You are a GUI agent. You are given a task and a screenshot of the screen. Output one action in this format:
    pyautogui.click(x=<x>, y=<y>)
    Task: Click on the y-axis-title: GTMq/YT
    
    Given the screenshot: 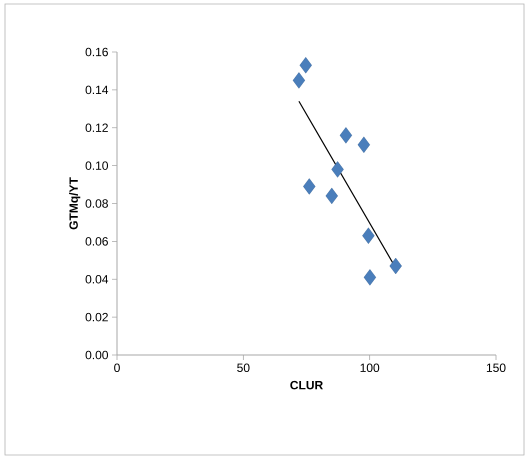 What is the action you would take?
    pyautogui.click(x=74, y=203)
    